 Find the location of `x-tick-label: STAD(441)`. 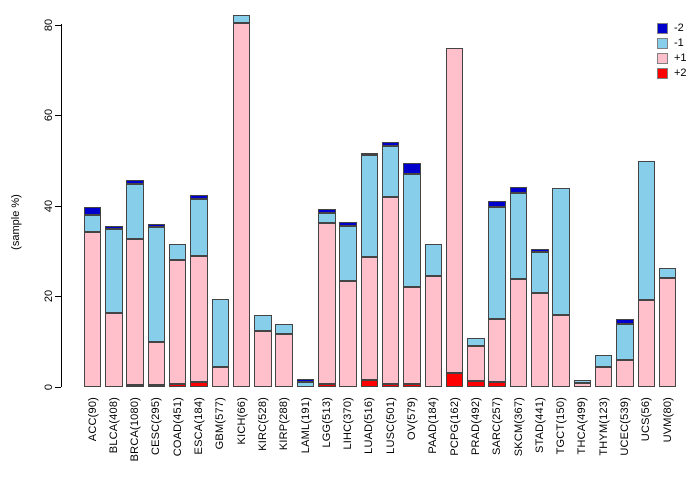

x-tick-label: STAD(441) is located at coordinates (539, 425).